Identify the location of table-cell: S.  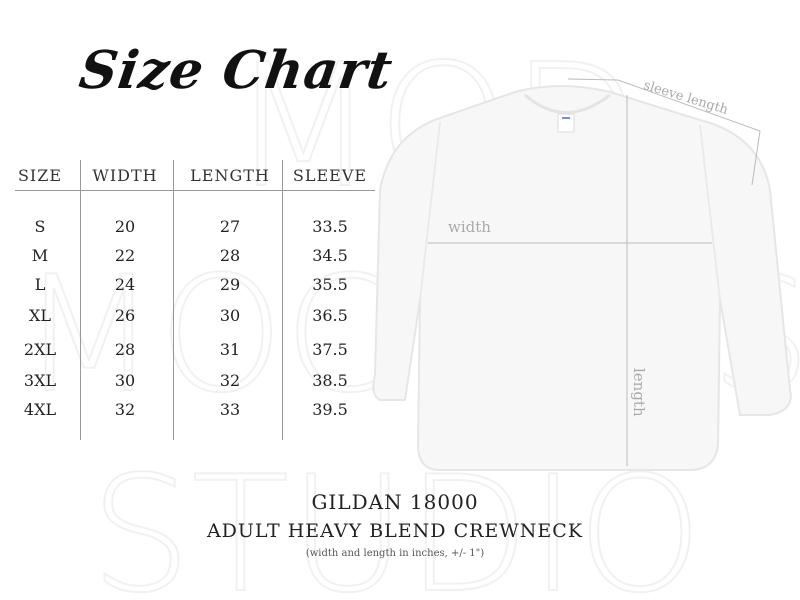
(40, 226).